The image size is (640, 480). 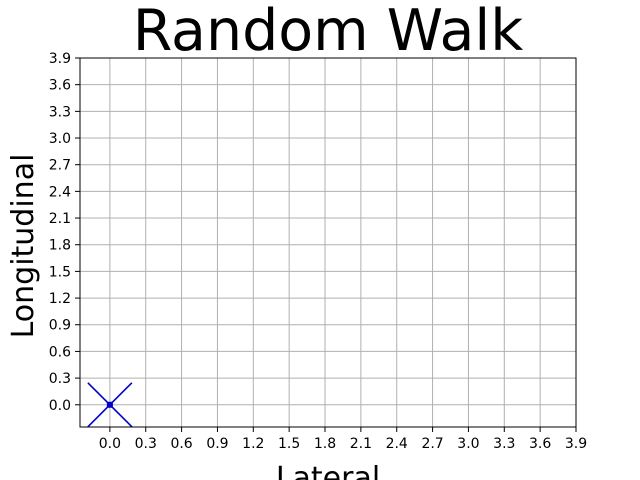 I want to click on y-tick-label: 1.2, so click(x=60, y=299).